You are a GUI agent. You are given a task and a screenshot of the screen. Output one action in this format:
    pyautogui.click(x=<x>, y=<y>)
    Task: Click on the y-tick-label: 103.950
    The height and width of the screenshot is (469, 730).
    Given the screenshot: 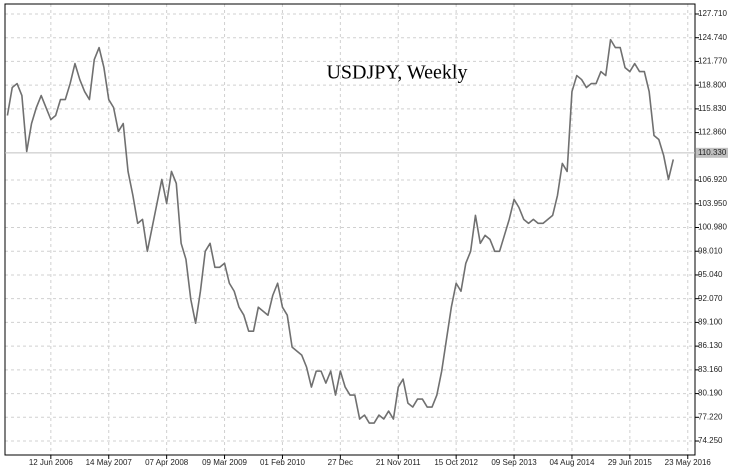 What is the action you would take?
    pyautogui.click(x=712, y=203)
    